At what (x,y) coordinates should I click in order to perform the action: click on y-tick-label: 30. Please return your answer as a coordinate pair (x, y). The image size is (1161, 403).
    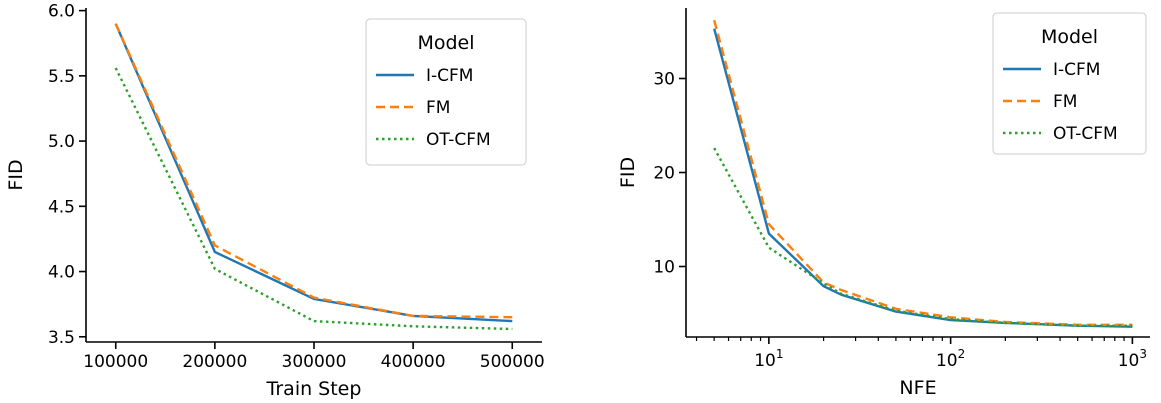
    Looking at the image, I should click on (664, 80).